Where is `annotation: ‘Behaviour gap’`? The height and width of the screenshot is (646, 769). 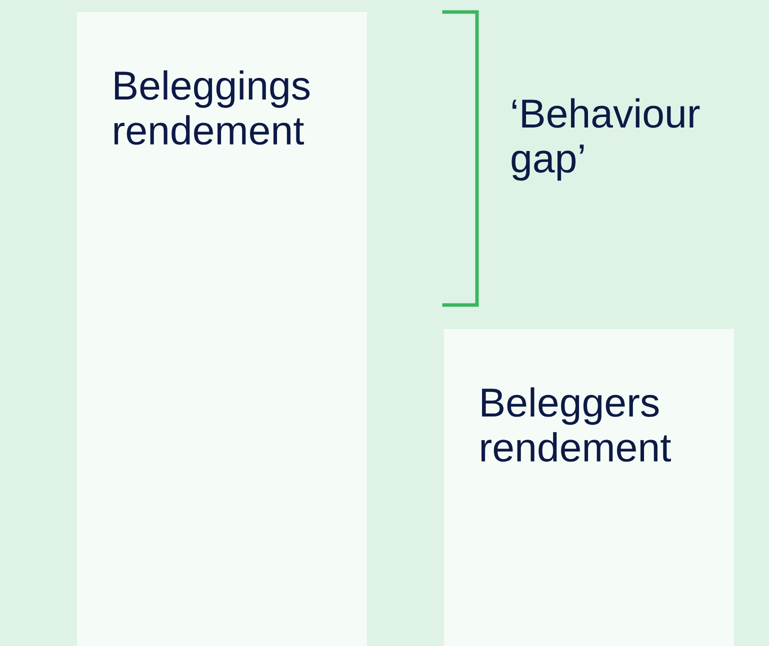
annotation: ‘Behaviour gap’ is located at coordinates (606, 139).